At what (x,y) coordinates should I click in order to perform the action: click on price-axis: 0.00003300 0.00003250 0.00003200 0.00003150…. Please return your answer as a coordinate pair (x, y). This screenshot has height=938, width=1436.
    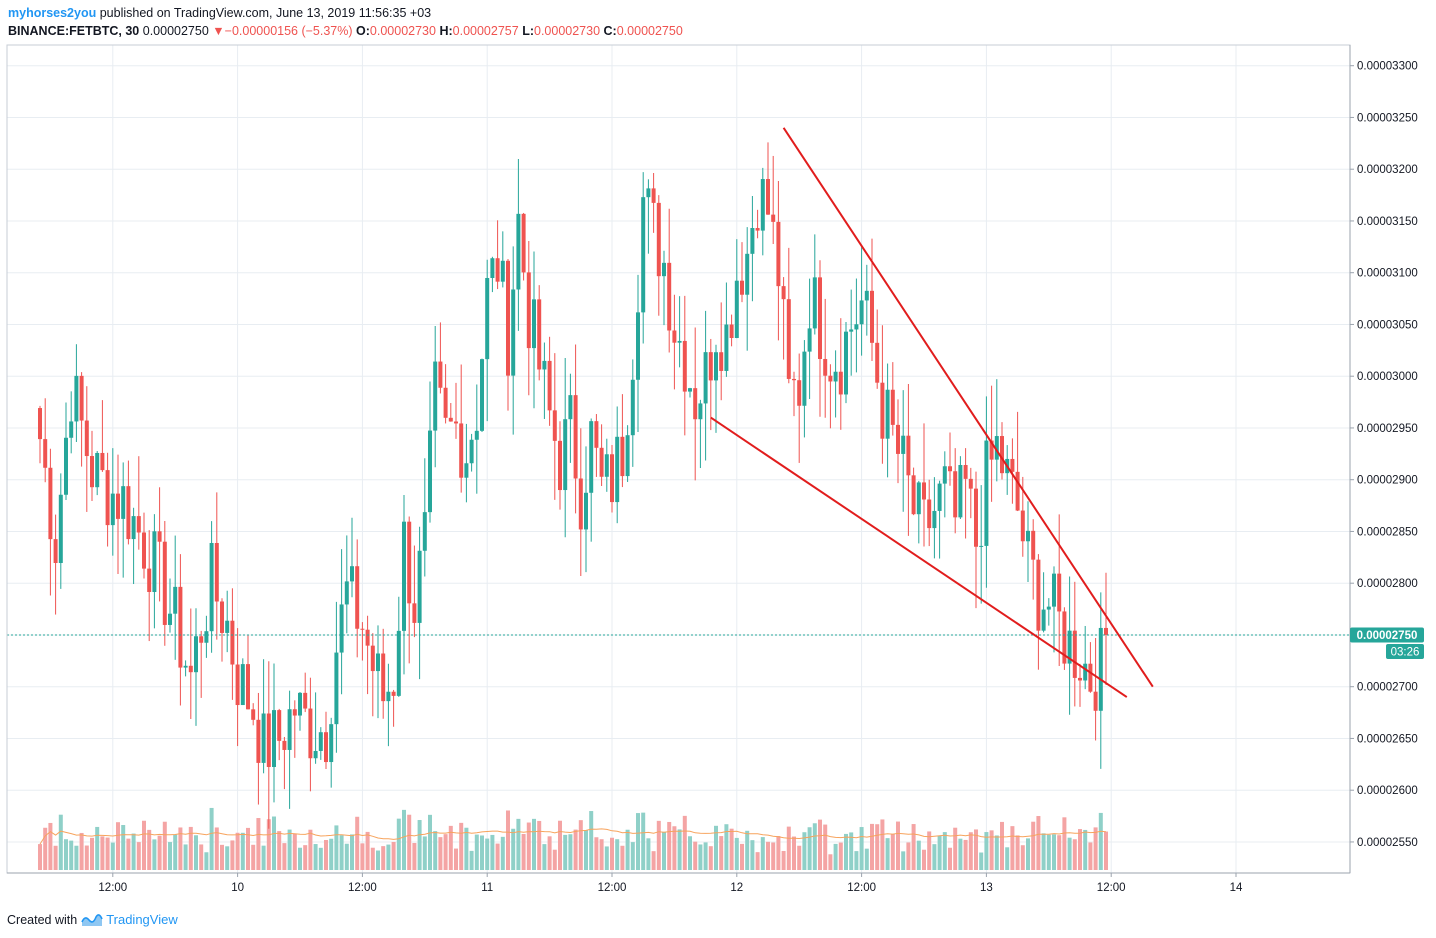
    Looking at the image, I should click on (1384, 455).